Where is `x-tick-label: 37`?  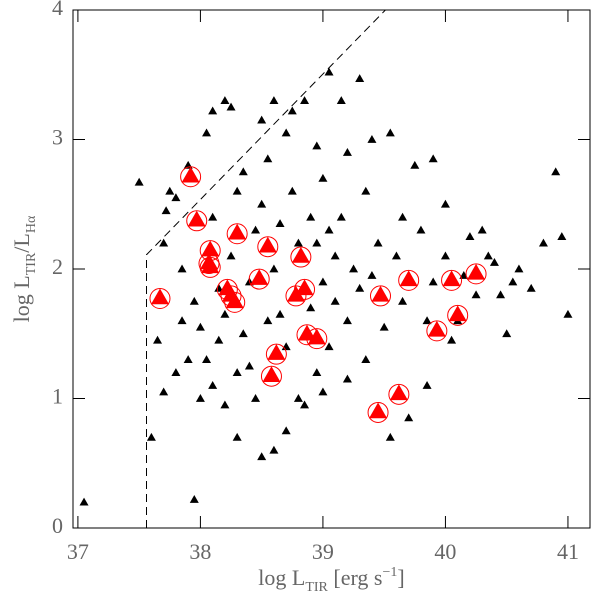
x-tick-label: 37 is located at coordinates (78, 551).